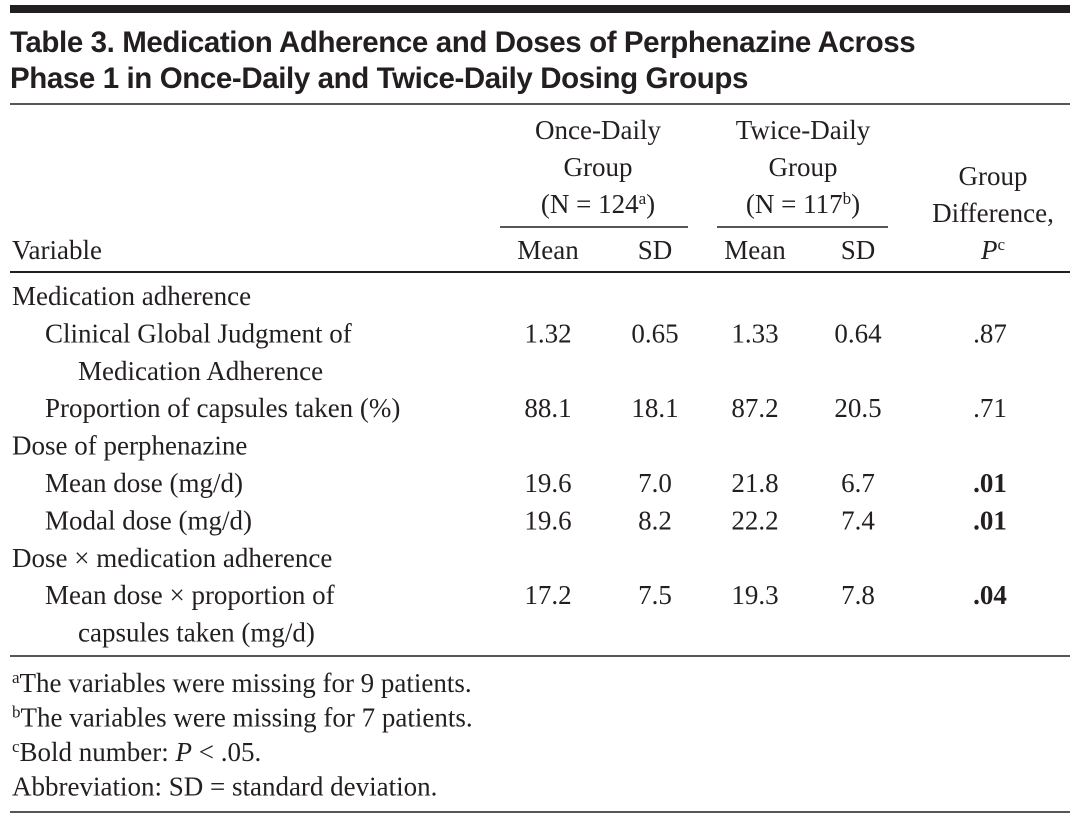 The height and width of the screenshot is (817, 1081). I want to click on text-span: 19.6, so click(547, 520).